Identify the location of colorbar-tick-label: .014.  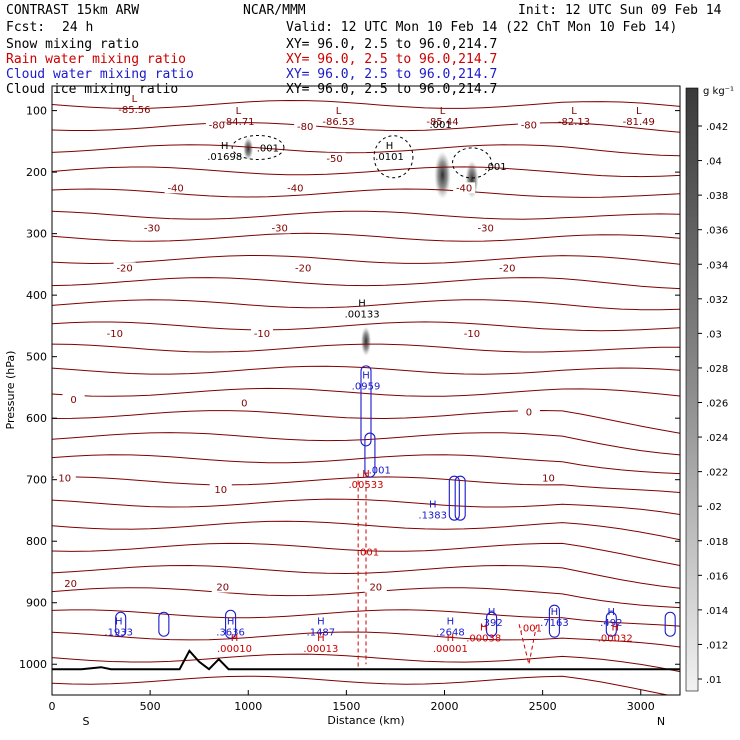
(717, 611).